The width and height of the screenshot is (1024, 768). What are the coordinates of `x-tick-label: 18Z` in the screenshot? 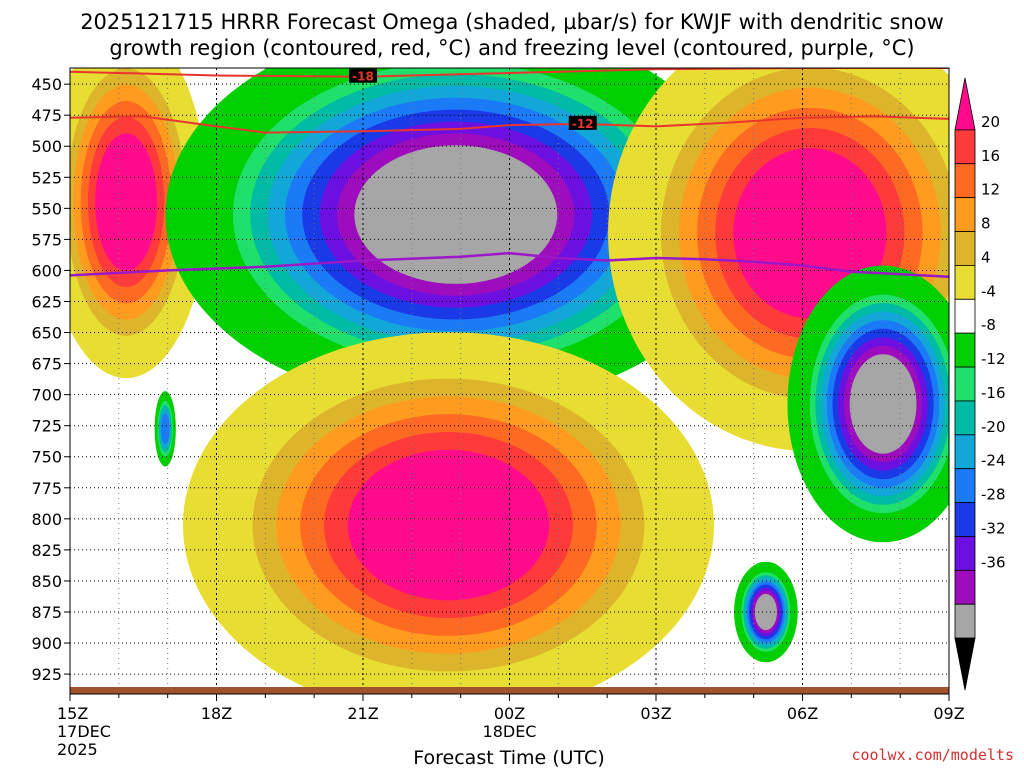 It's located at (216, 713).